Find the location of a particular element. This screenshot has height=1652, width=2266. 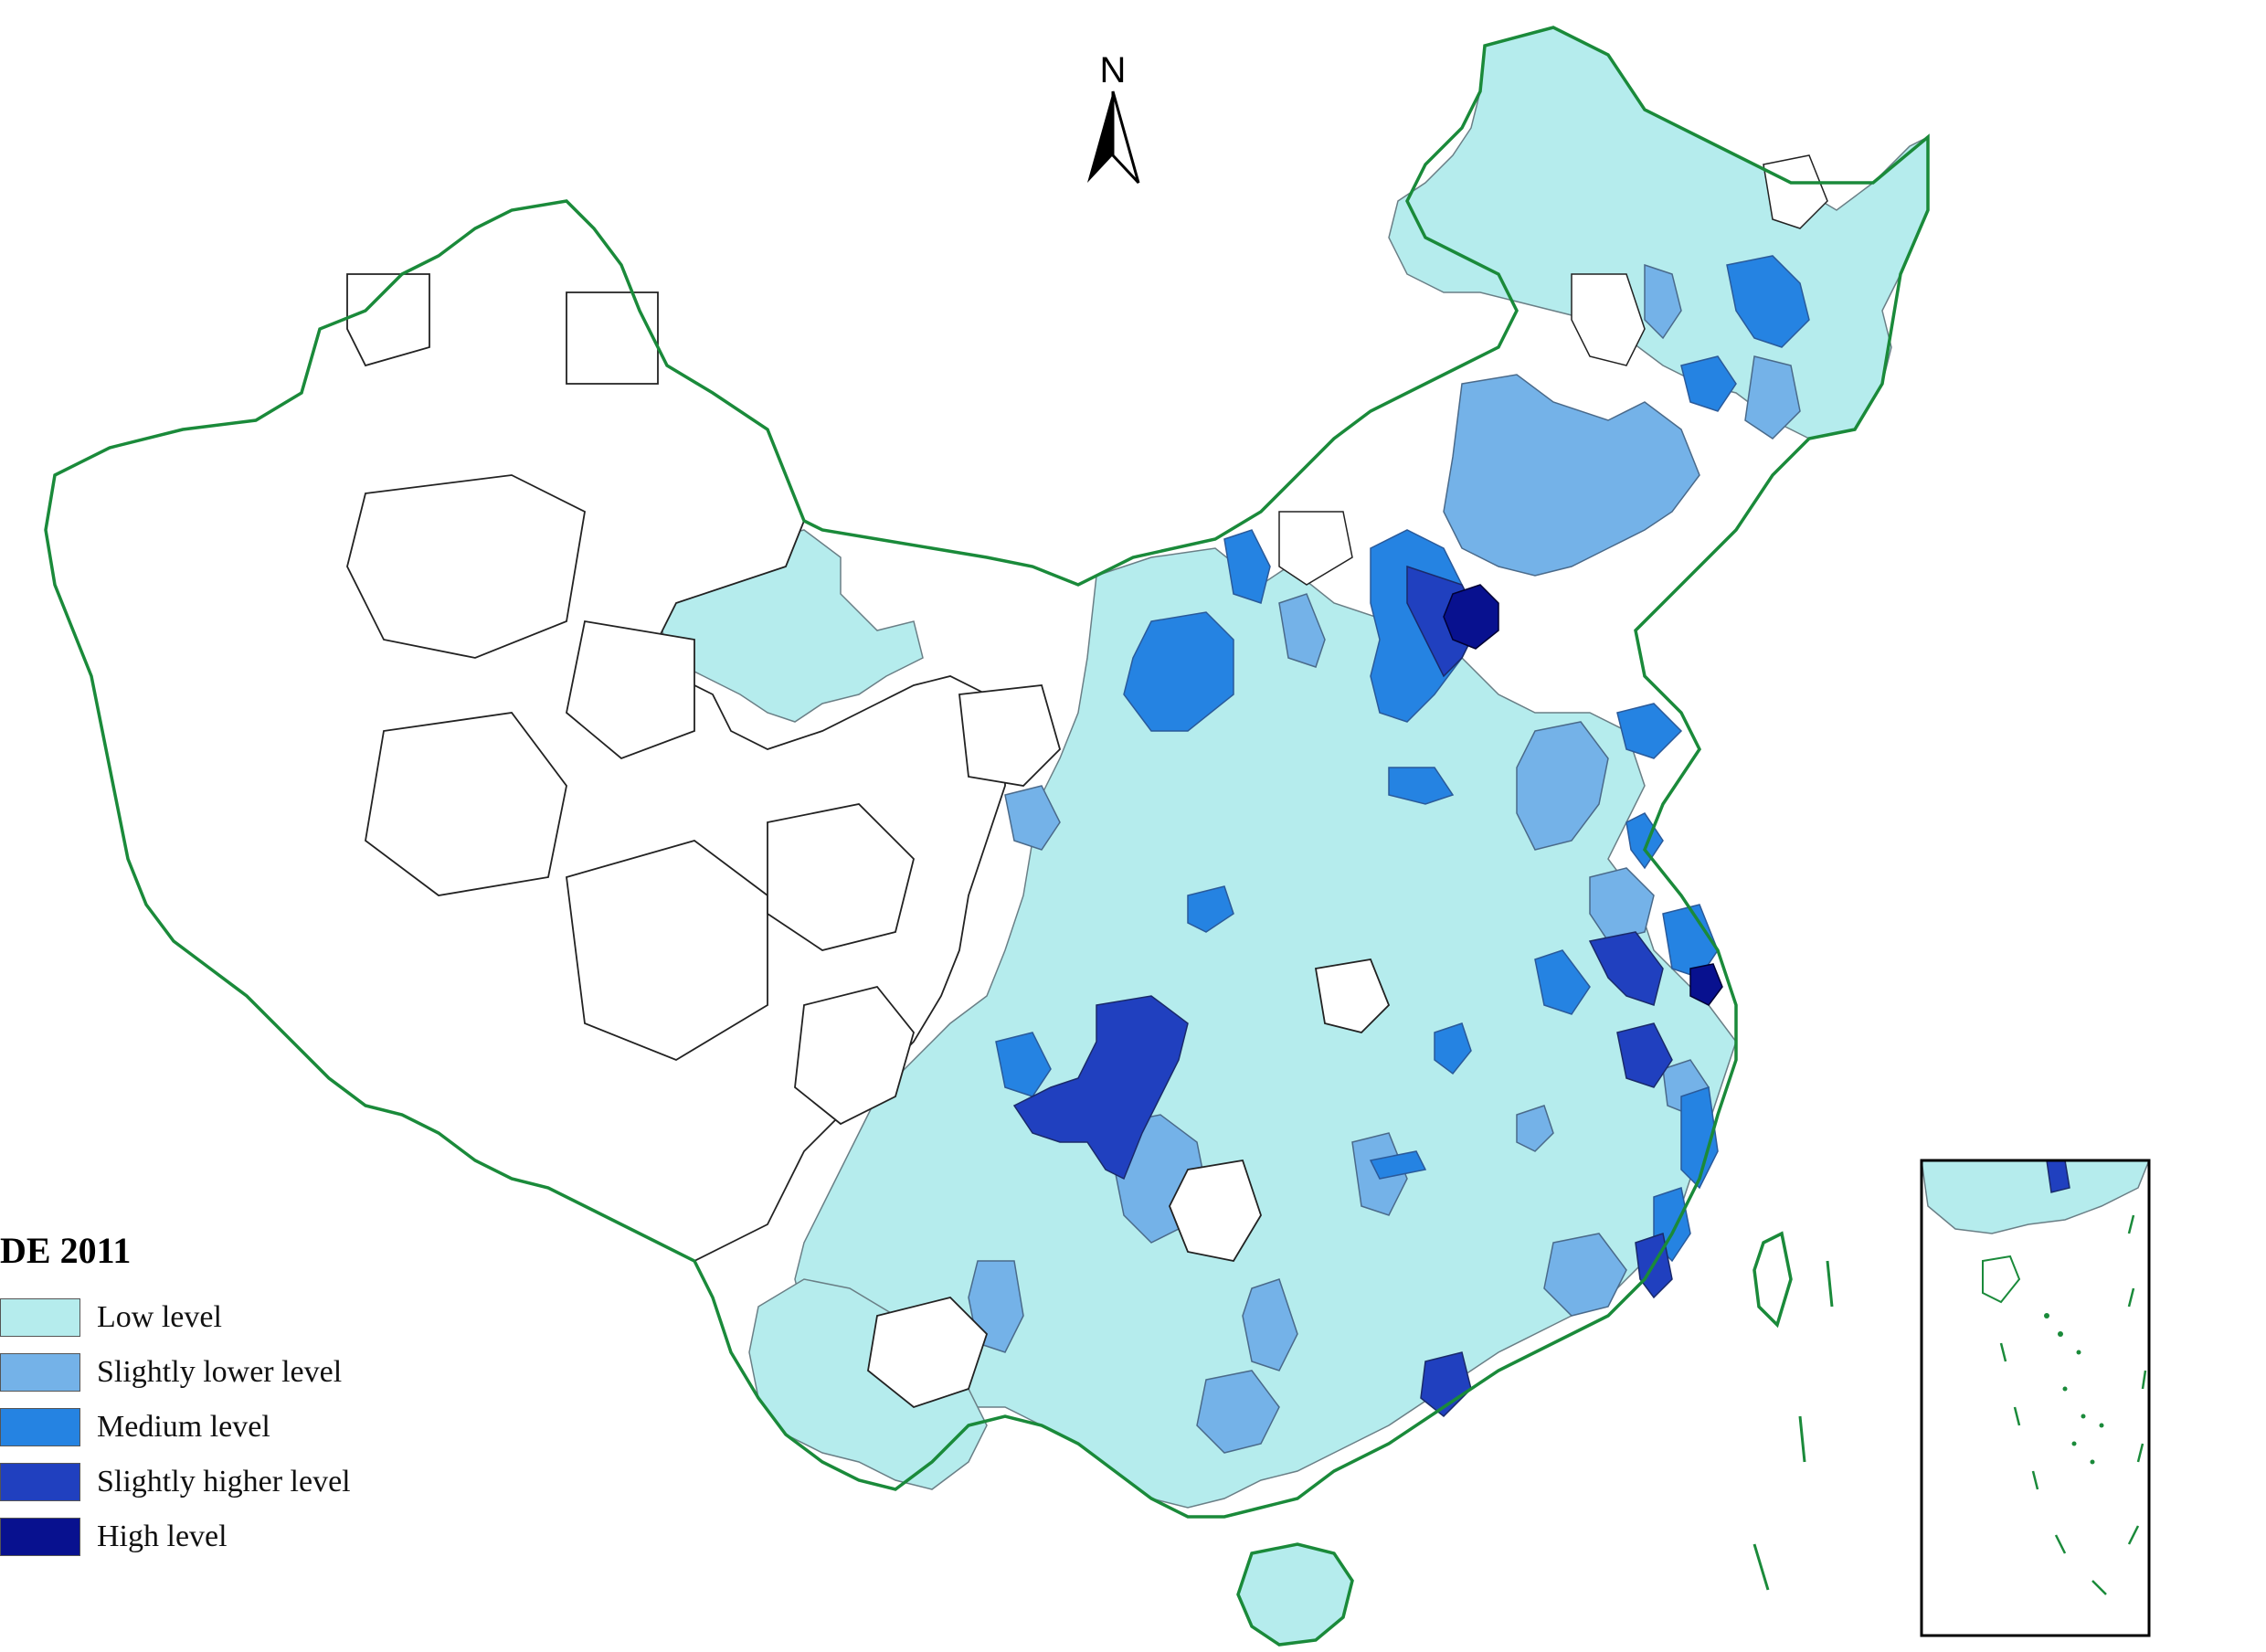

north-arrow: N is located at coordinates (1113, 118).